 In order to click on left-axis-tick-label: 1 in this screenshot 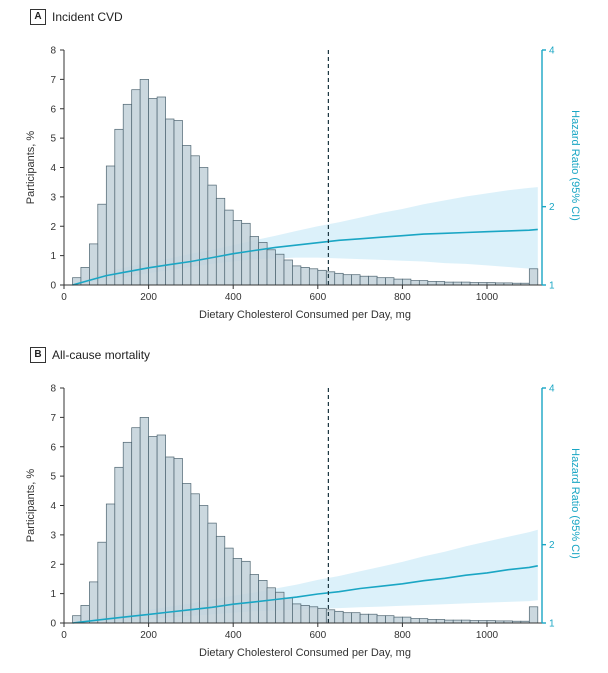, I will do `click(53, 256)`.